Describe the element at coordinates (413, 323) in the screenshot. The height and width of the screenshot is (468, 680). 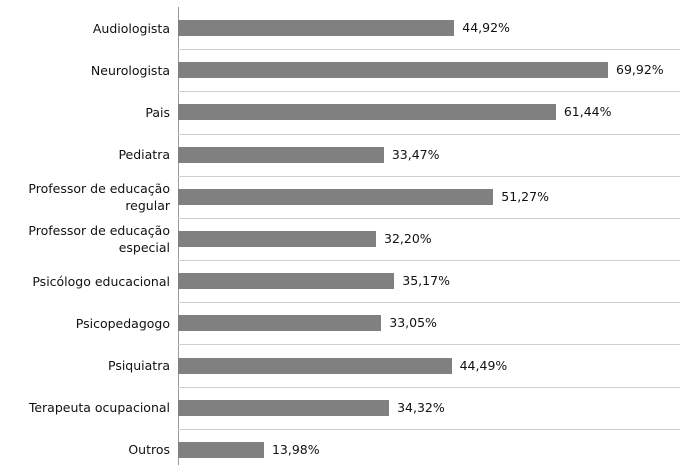
I see `value-label: 33,05%` at that location.